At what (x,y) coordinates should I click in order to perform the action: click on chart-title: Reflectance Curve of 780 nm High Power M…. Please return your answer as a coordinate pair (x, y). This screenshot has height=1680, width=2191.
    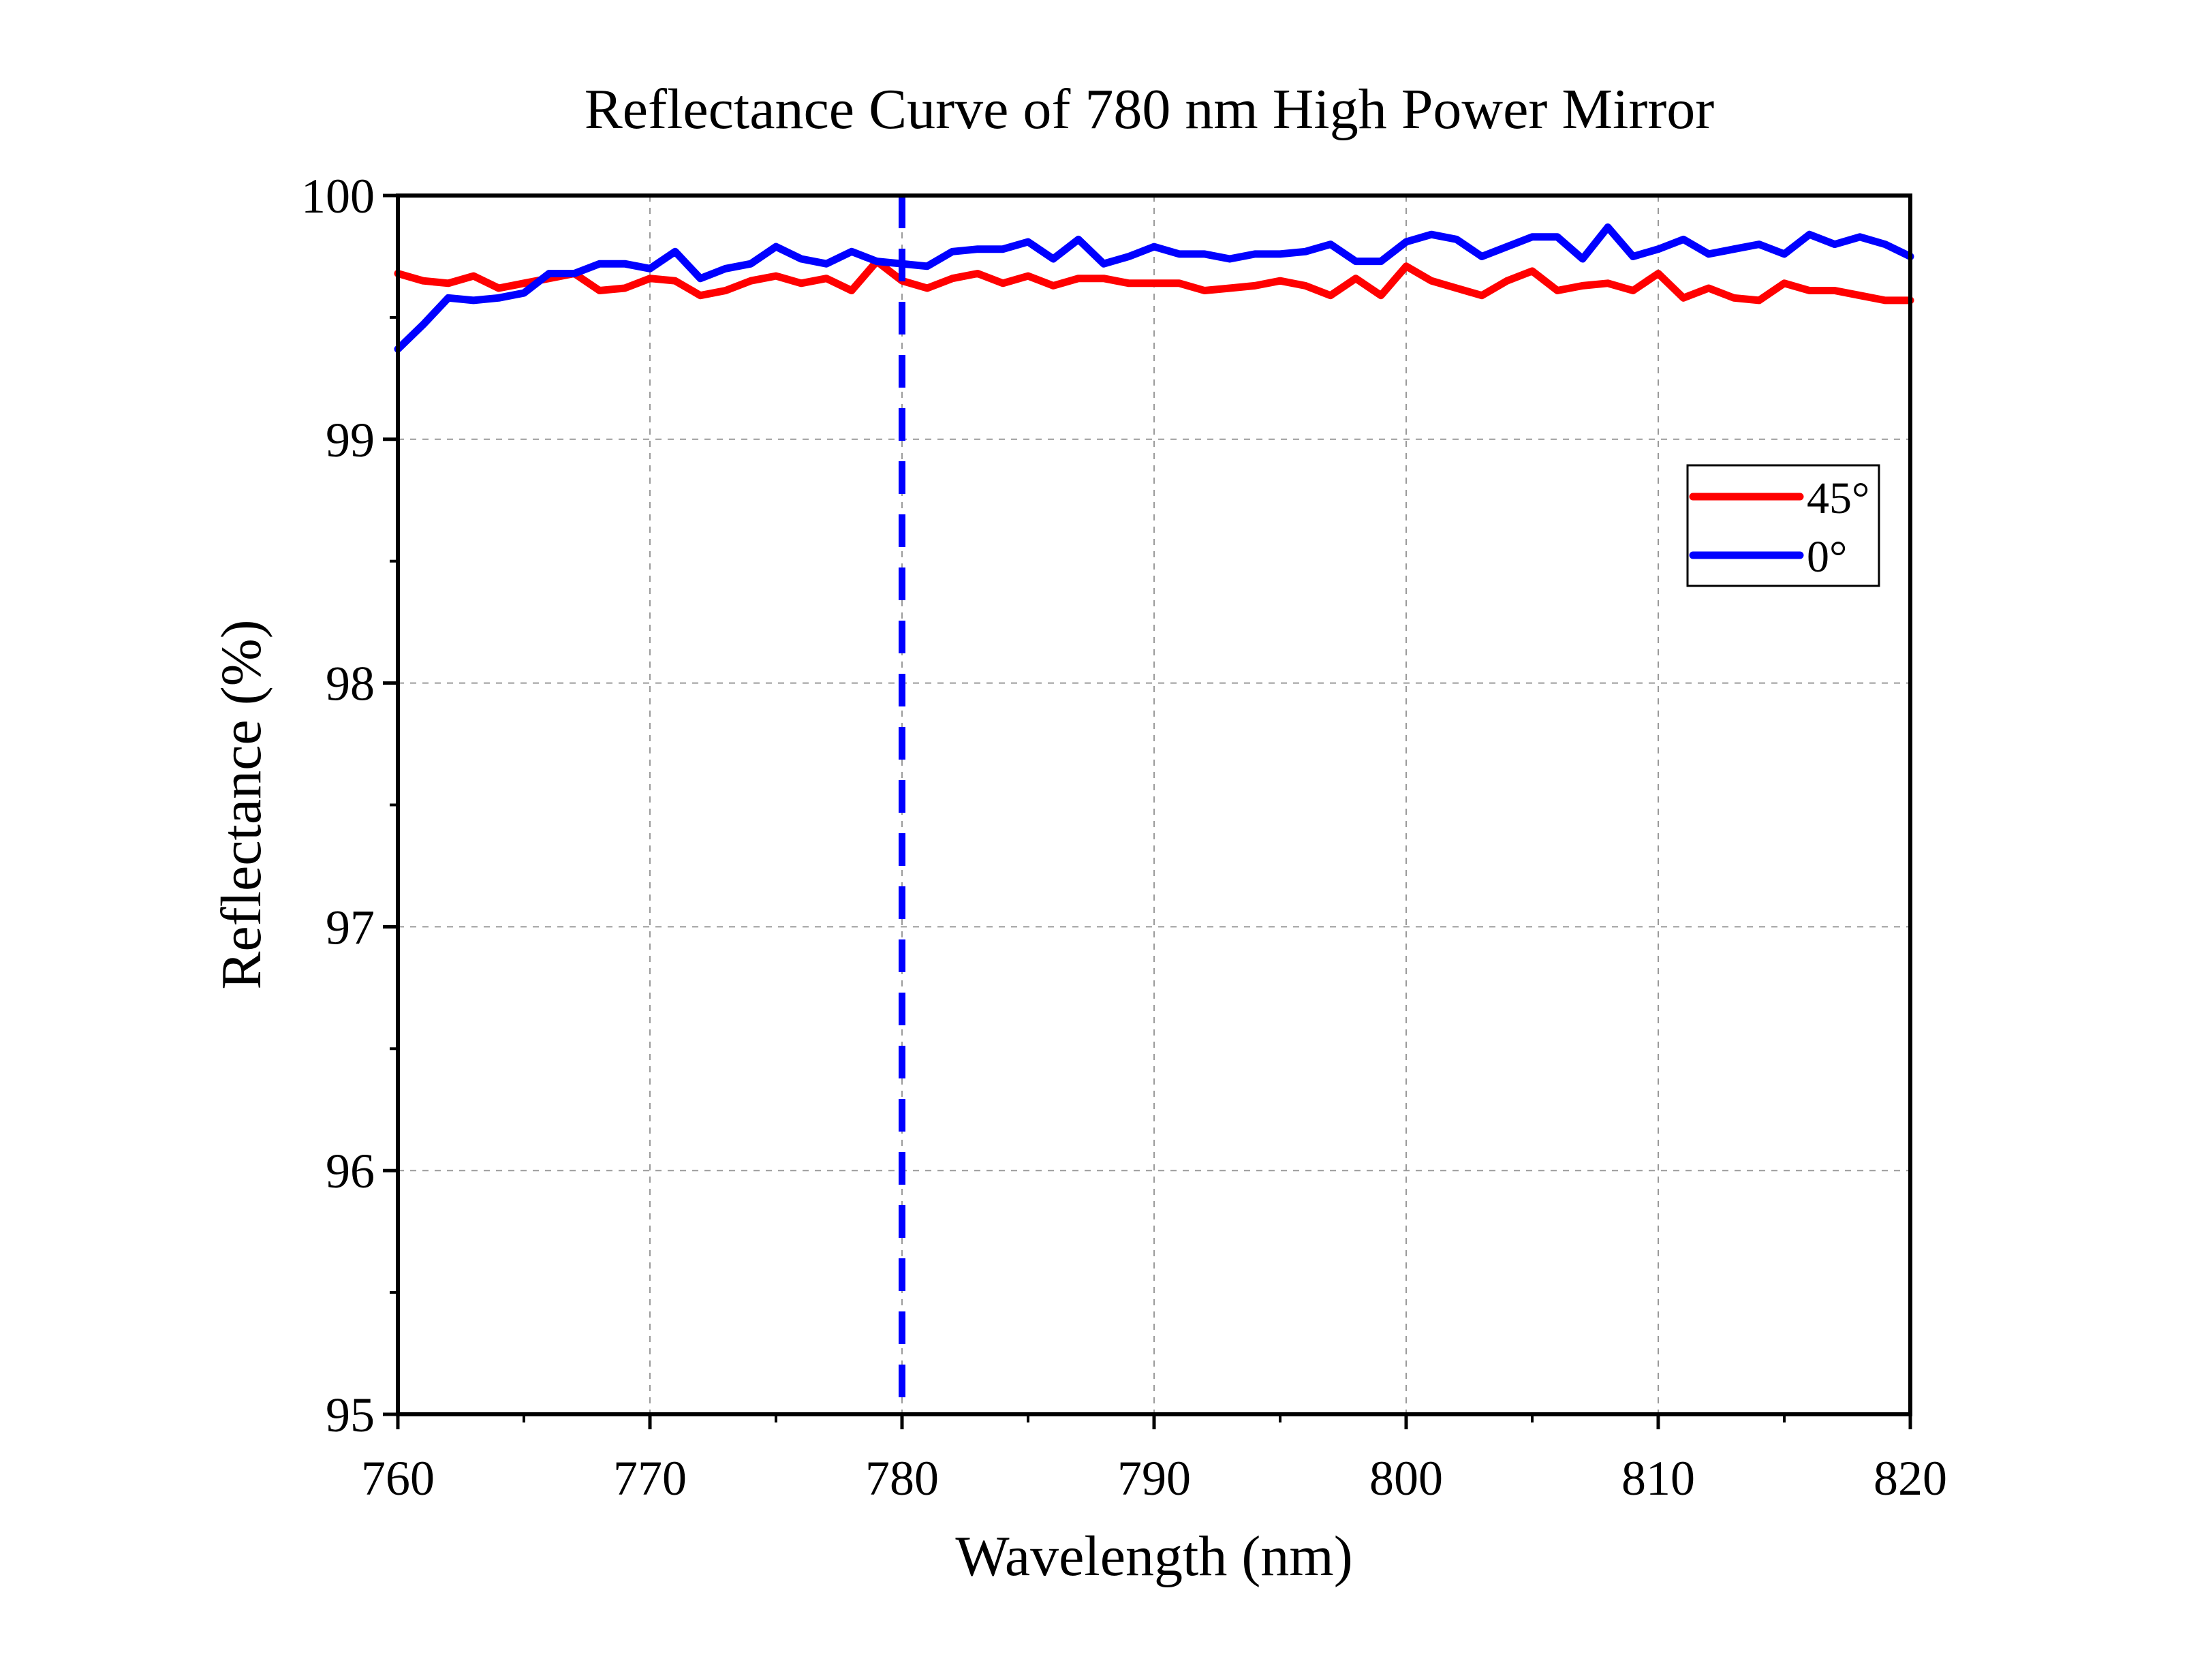
    Looking at the image, I should click on (1150, 109).